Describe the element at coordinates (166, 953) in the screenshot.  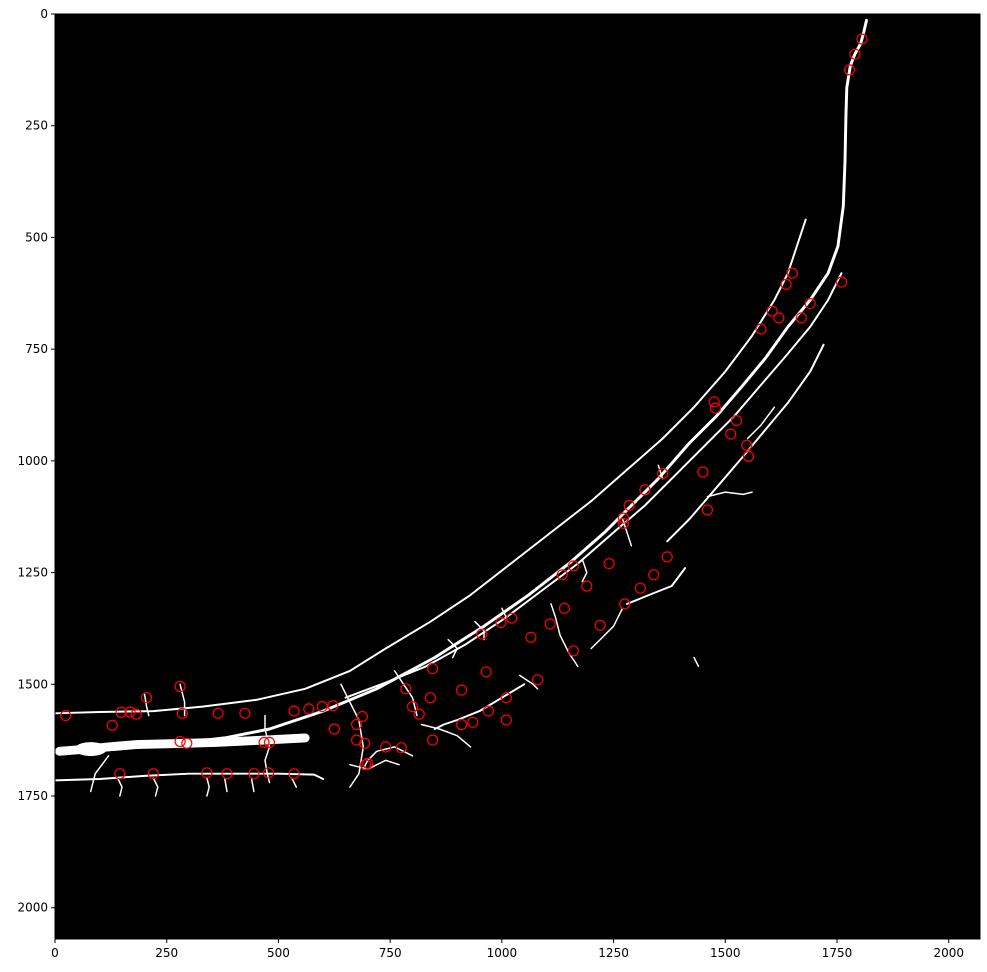
I see `x-tick-label: 250` at that location.